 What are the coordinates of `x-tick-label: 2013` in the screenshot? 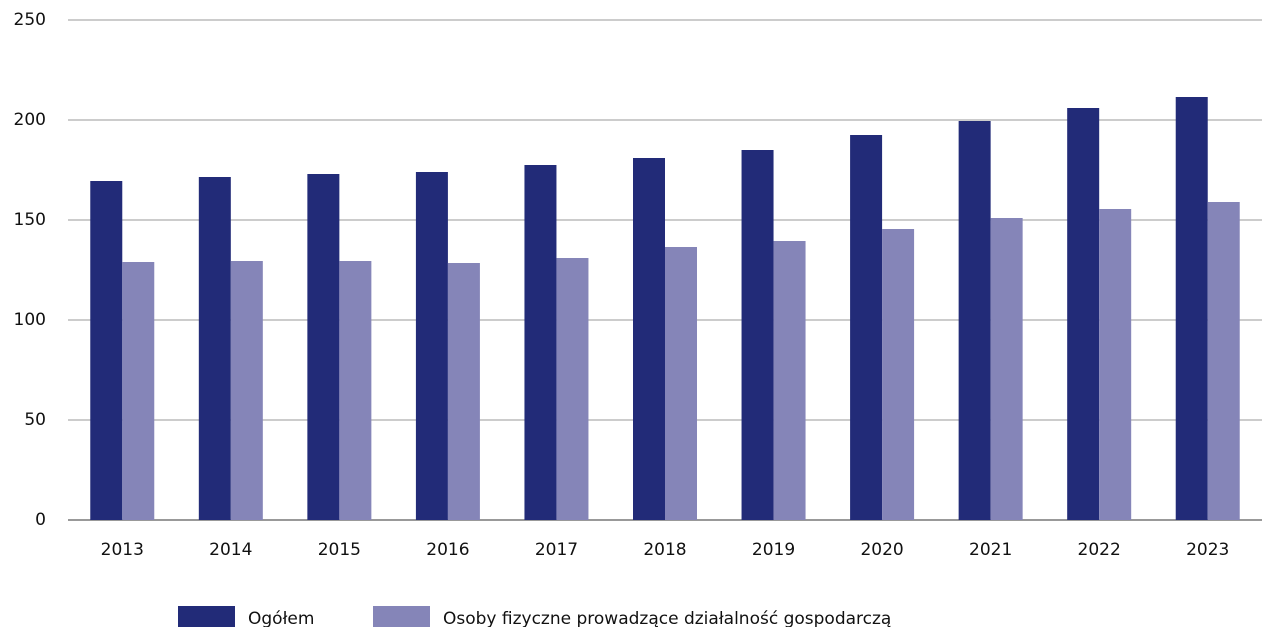 It's located at (122, 550).